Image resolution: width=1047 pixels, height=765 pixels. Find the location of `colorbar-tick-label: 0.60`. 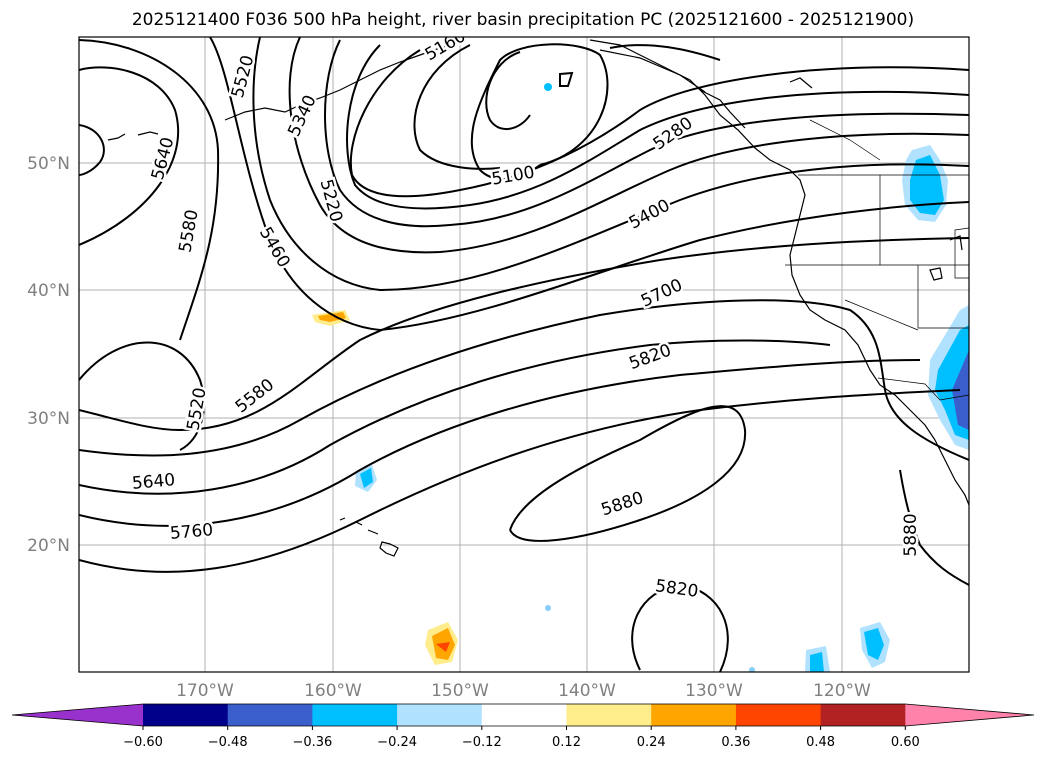

colorbar-tick-label: 0.60 is located at coordinates (905, 742).